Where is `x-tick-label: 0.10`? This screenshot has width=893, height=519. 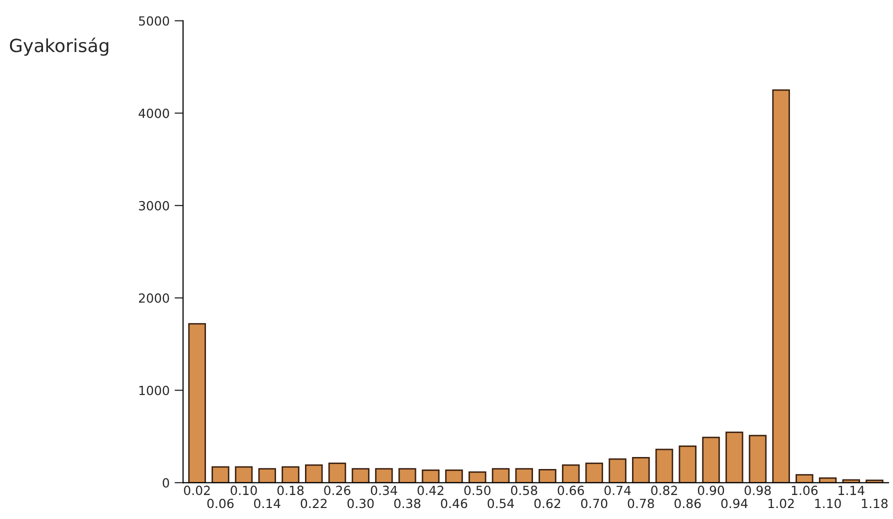 x-tick-label: 0.10 is located at coordinates (243, 491).